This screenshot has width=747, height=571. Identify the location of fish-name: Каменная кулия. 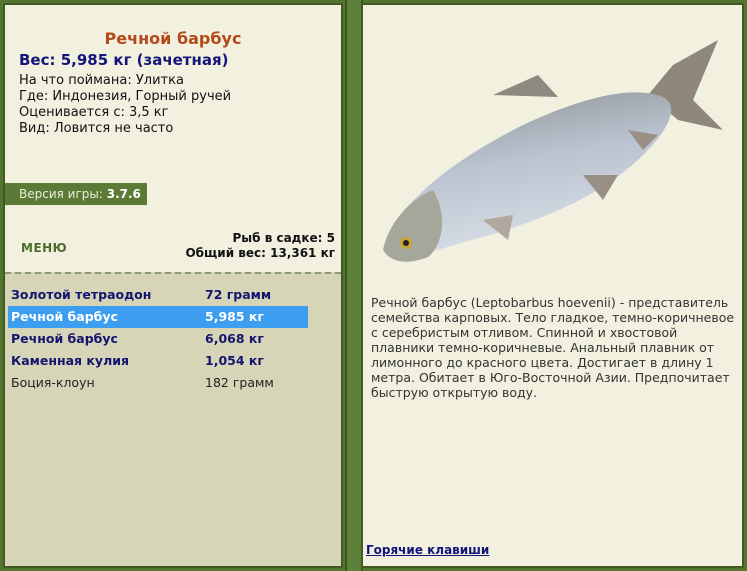
(70, 360).